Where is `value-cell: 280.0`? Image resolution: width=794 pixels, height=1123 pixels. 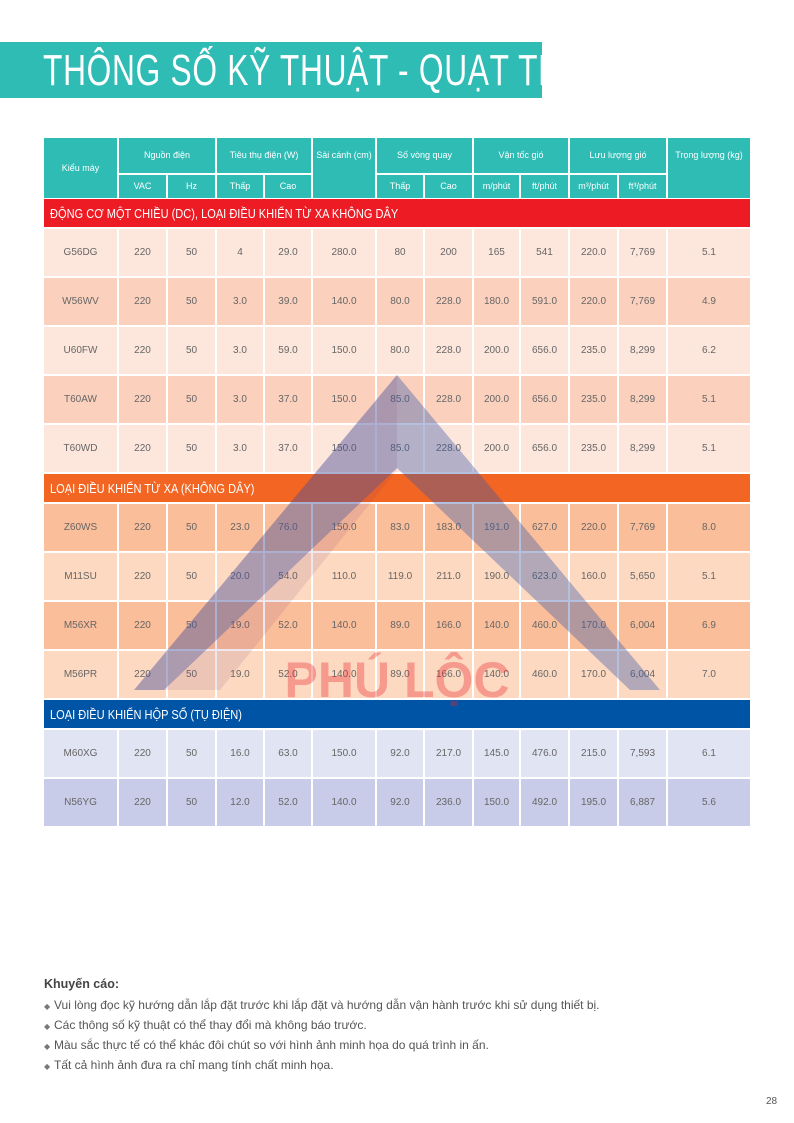 value-cell: 280.0 is located at coordinates (344, 252).